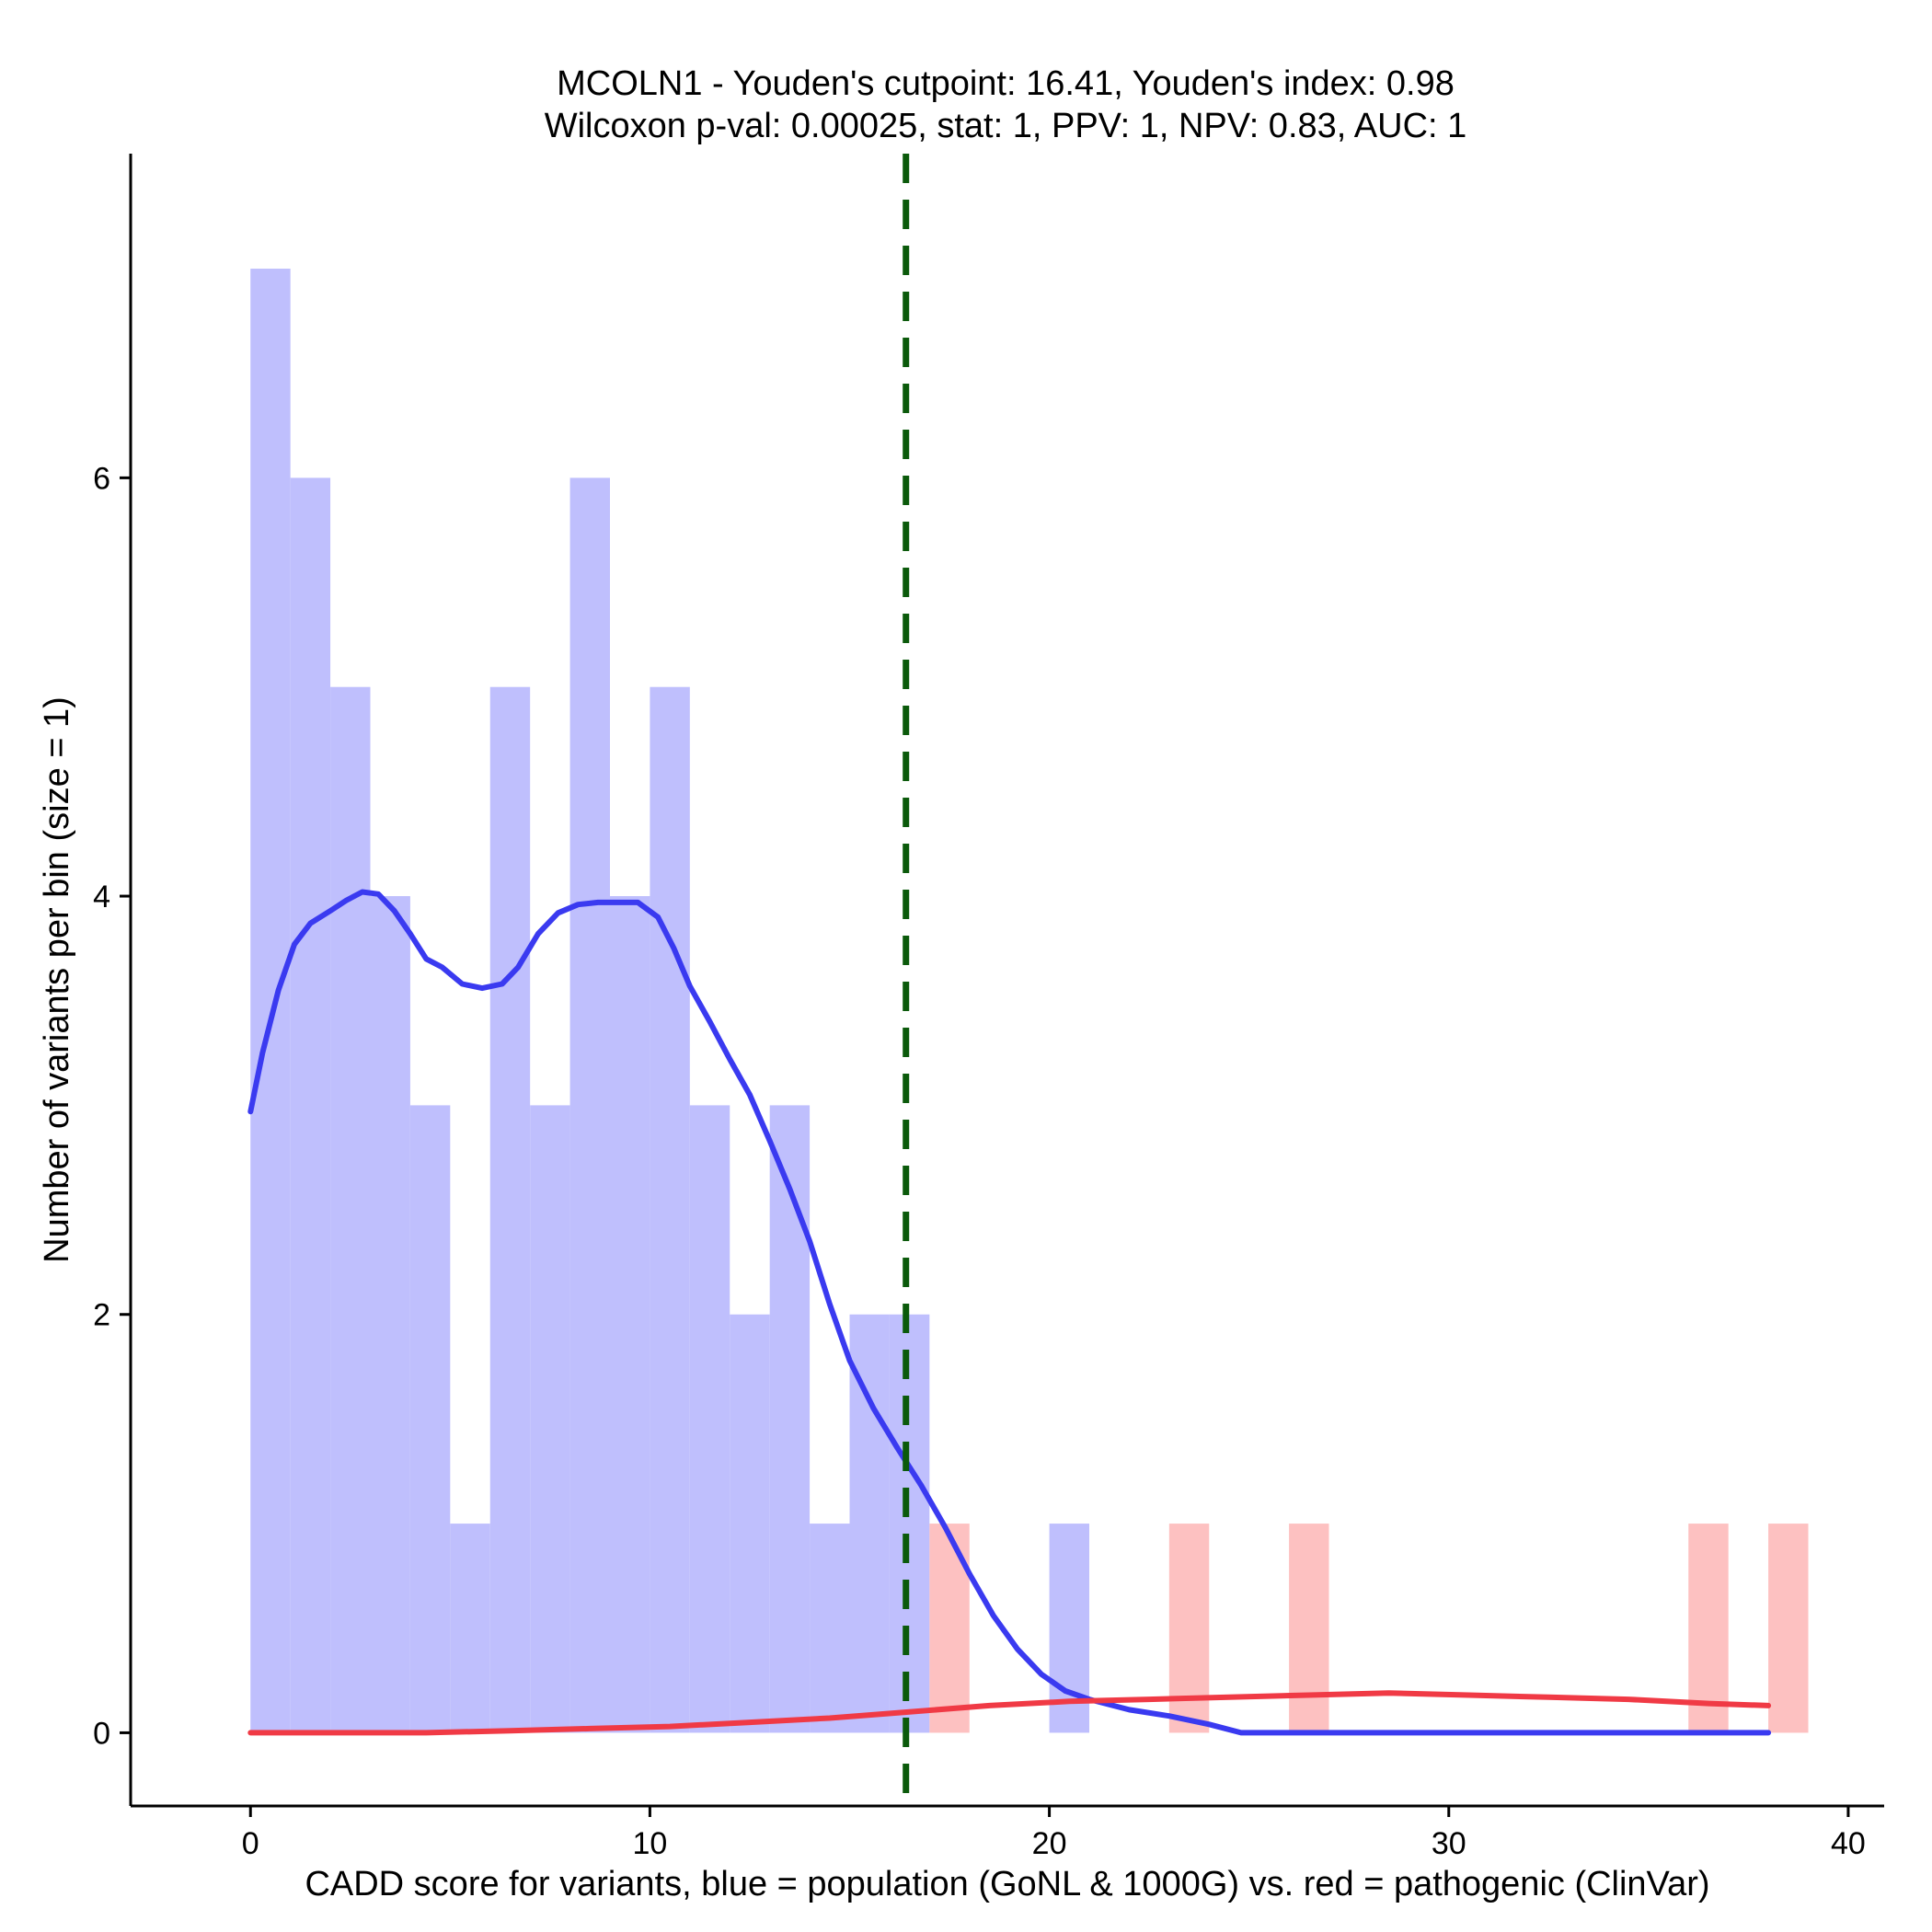 The image size is (1932, 1932). I want to click on x-tick-label: 10, so click(650, 1843).